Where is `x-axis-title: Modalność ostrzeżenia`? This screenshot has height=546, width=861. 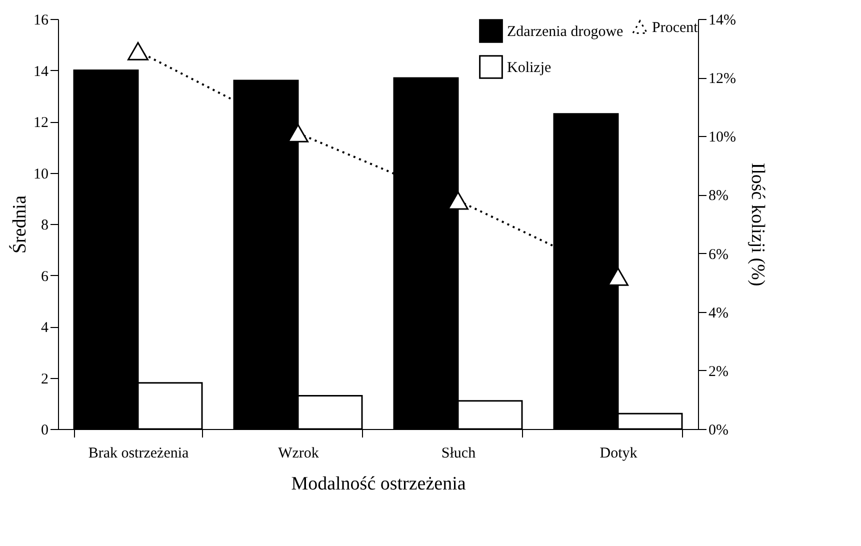 x-axis-title: Modalność ostrzeżenia is located at coordinates (378, 484).